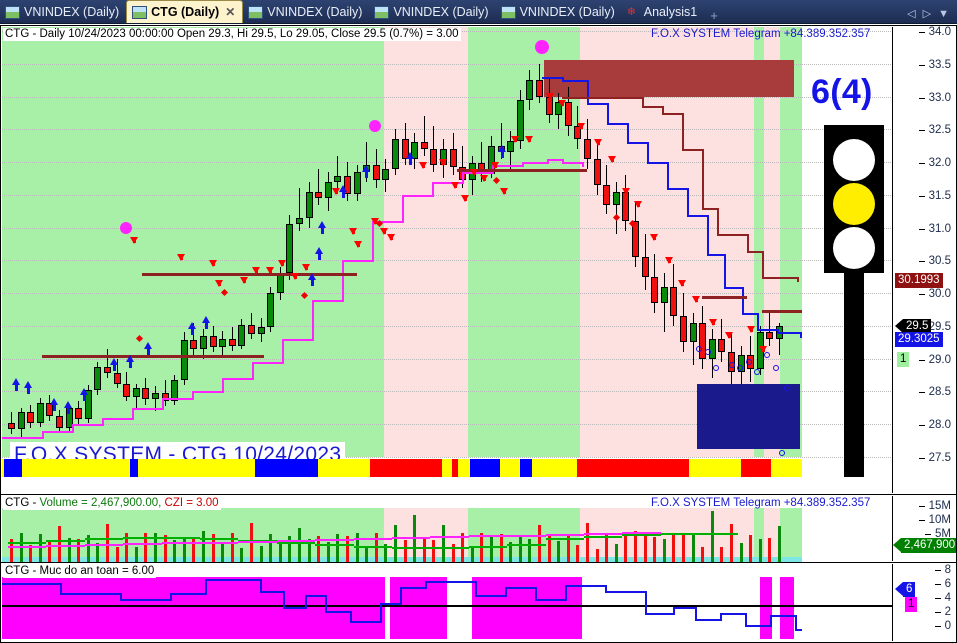  I want to click on trend-zone, so click(426, 242).